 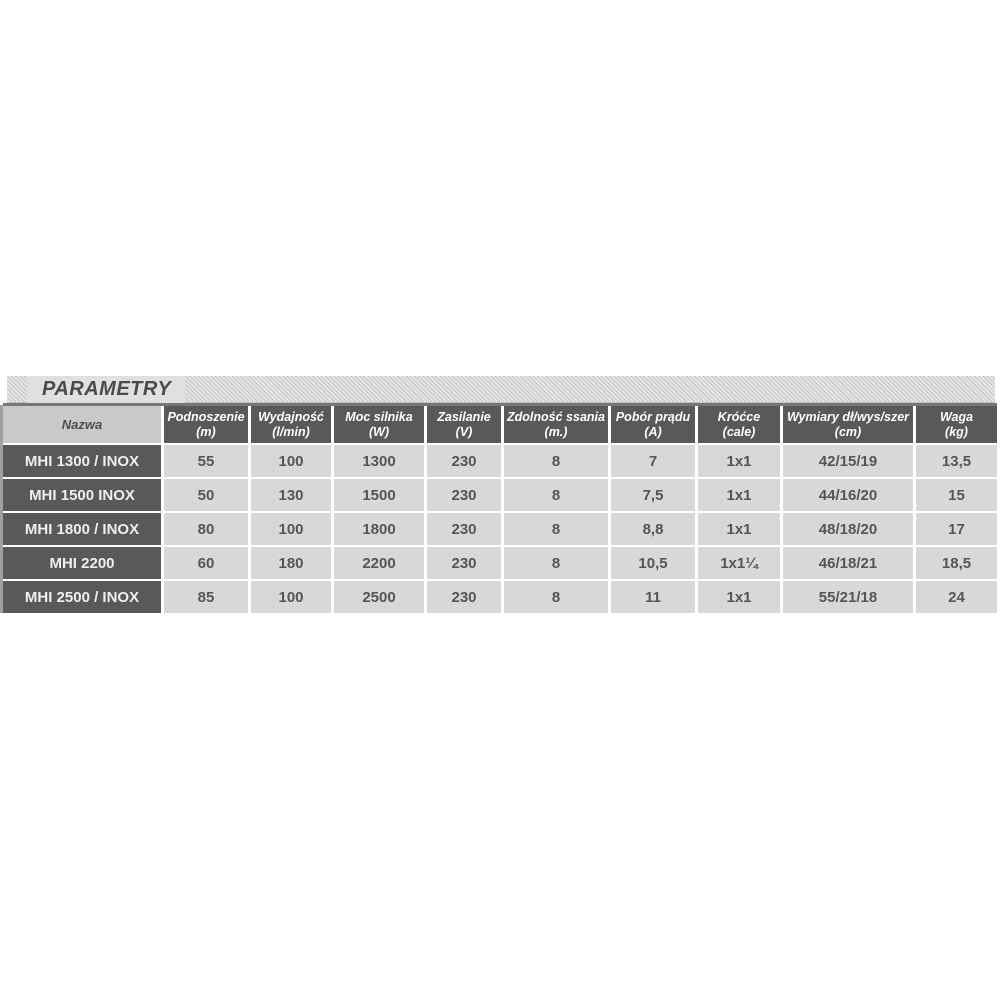 I want to click on value-cell: 50, so click(x=206, y=495).